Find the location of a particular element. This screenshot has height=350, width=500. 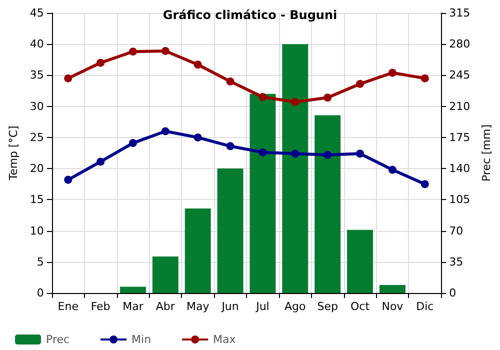

legend-label: Max is located at coordinates (224, 339).